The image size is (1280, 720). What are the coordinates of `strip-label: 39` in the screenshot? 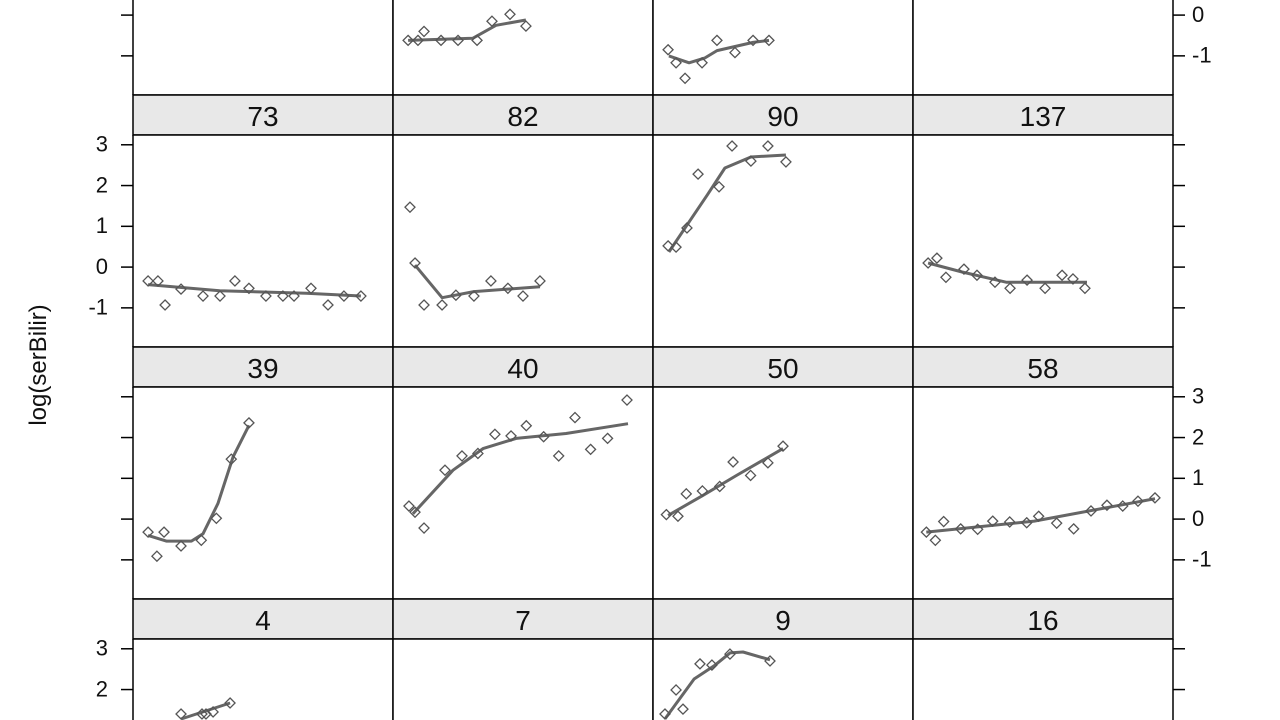 It's located at (262, 368).